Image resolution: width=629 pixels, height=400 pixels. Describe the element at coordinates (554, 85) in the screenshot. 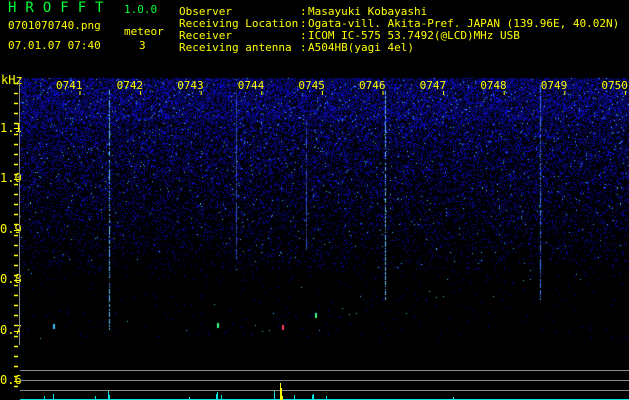

I see `x-tick-label: 0749` at that location.